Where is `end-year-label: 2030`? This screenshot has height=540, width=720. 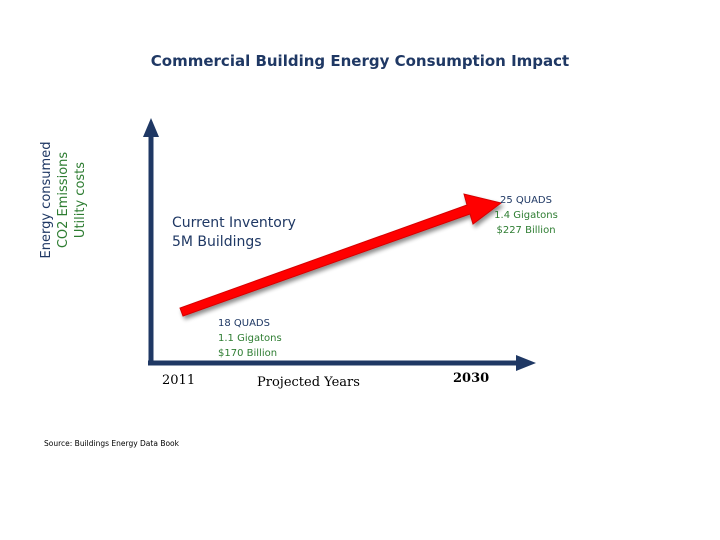 end-year-label: 2030 is located at coordinates (471, 378).